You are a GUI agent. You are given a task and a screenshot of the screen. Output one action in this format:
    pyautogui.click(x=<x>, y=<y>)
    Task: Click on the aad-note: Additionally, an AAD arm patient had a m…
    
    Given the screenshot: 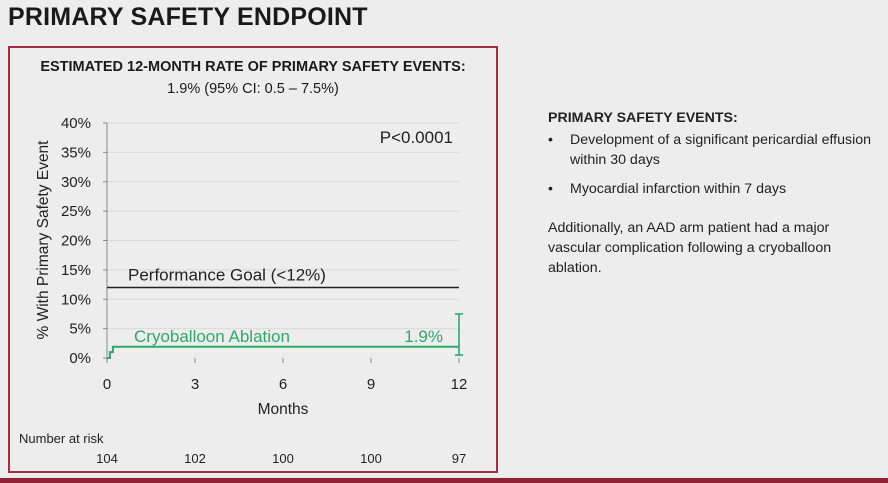 What is the action you would take?
    pyautogui.click(x=690, y=248)
    